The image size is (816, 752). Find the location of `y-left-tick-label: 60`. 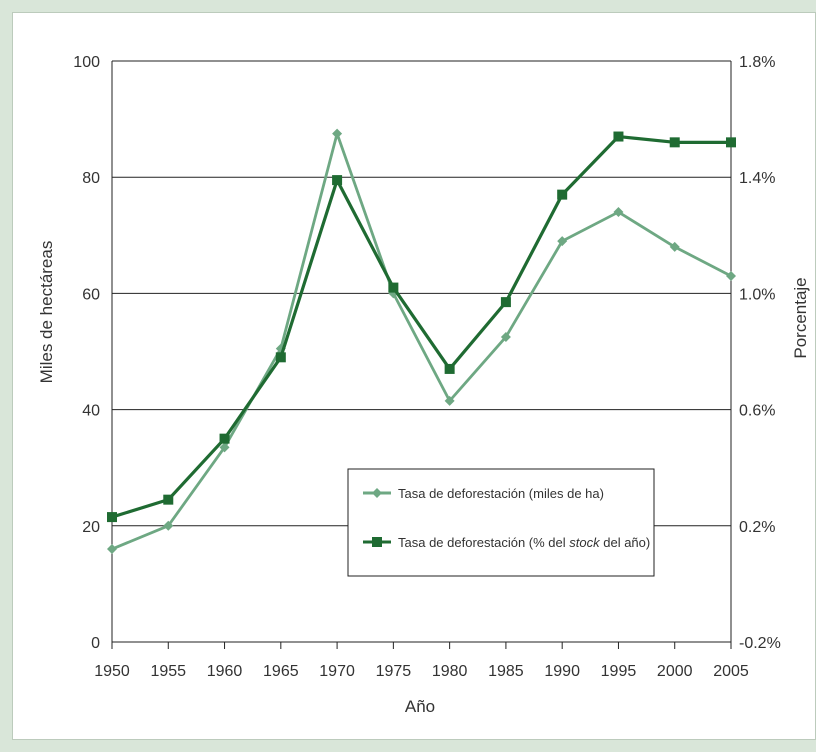

y-left-tick-label: 60 is located at coordinates (91, 294).